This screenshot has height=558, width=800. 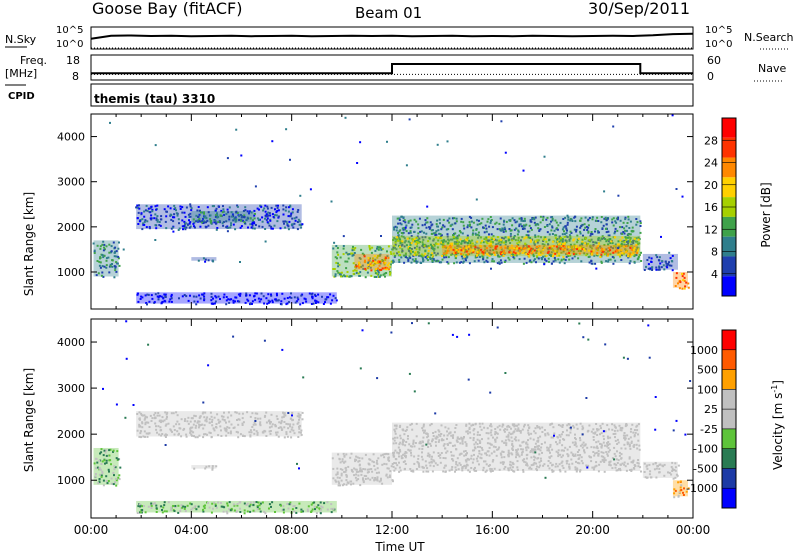 What do you see at coordinates (729, 498) in the screenshot?
I see `colorbar-swatch` at bounding box center [729, 498].